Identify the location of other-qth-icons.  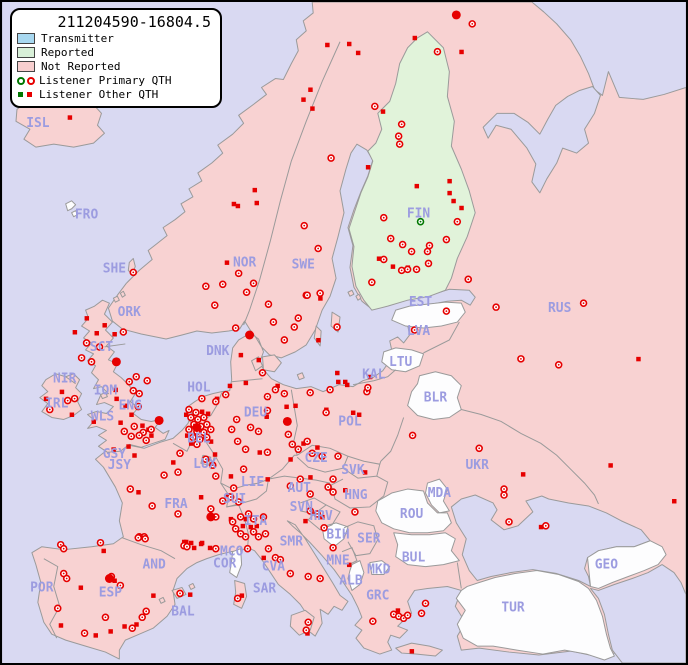
(28, 94).